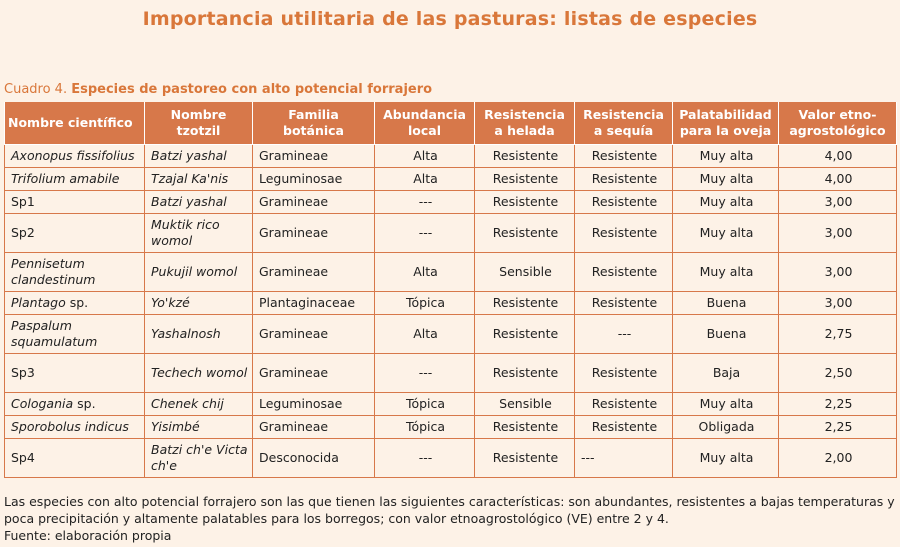 The height and width of the screenshot is (547, 900). What do you see at coordinates (524, 123) in the screenshot?
I see `column-header: Resistencia a helada` at bounding box center [524, 123].